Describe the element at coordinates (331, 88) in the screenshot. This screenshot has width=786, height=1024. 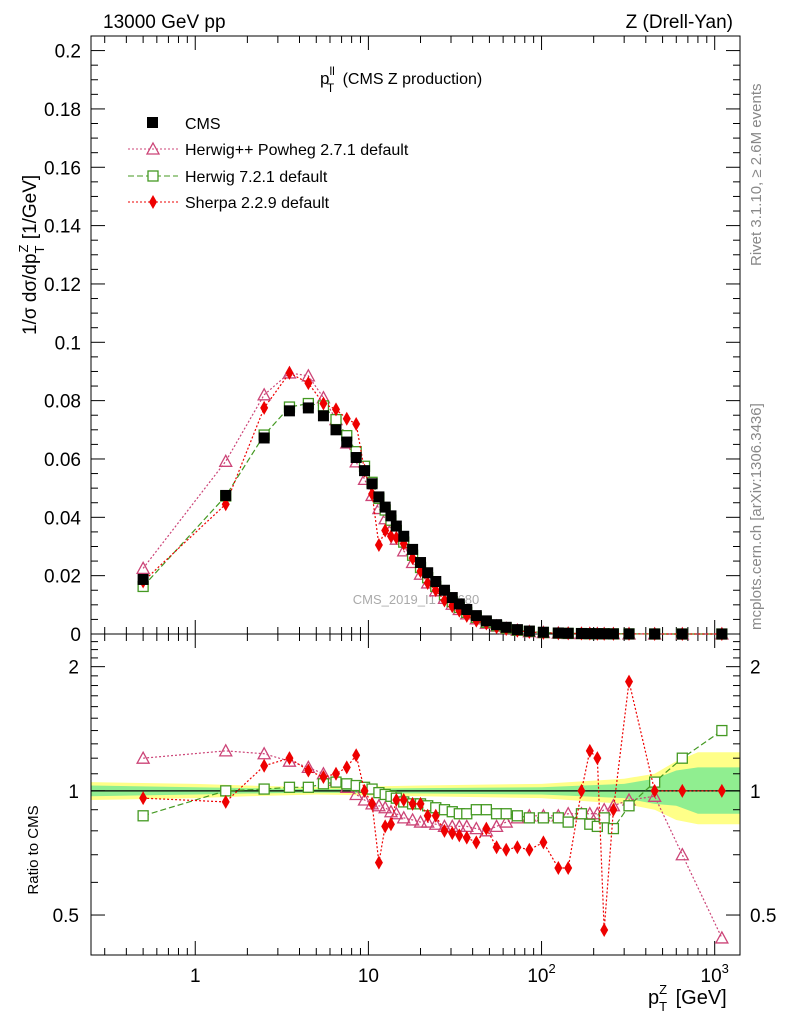
I see `plot-title-sub: T` at that location.